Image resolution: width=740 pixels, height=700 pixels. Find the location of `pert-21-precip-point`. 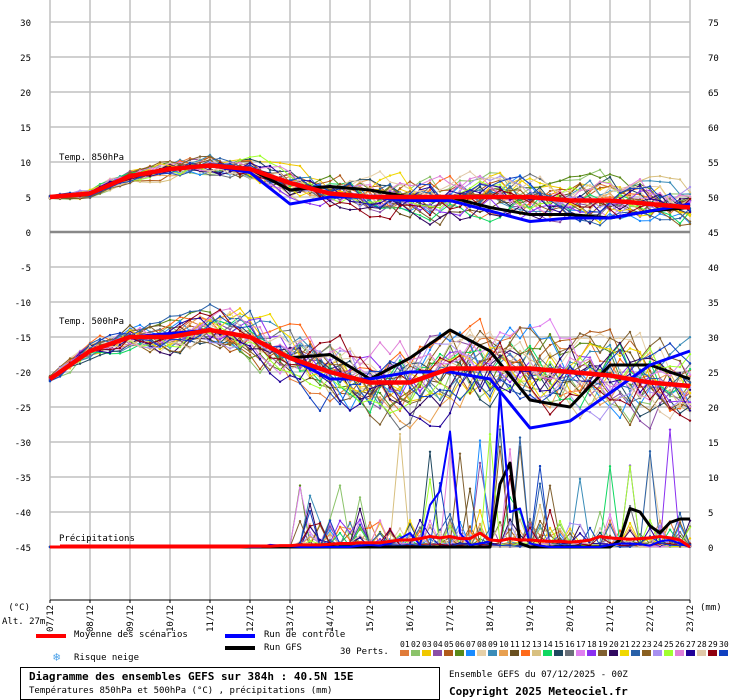

pert-21-precip-point is located at coordinates (630, 523).